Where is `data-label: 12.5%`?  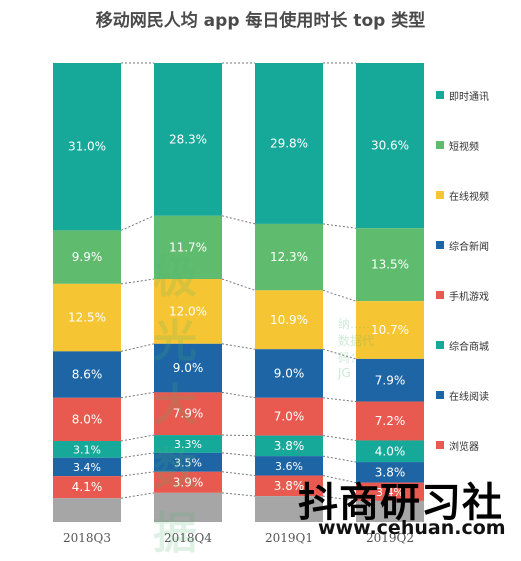 data-label: 12.5% is located at coordinates (87, 318).